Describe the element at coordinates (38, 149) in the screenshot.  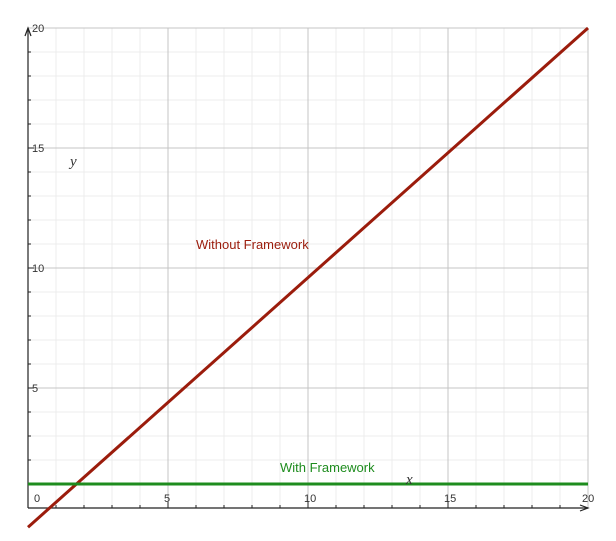
I see `y-tick-label: 15` at that location.